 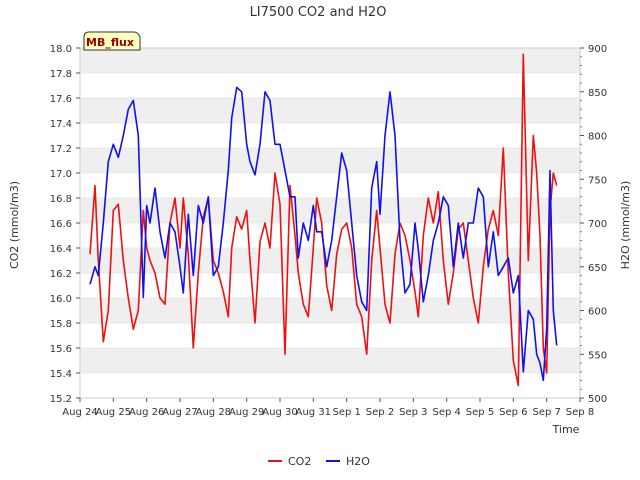 What do you see at coordinates (546, 412) in the screenshot?
I see `x-tick-label: Sep 7` at bounding box center [546, 412].